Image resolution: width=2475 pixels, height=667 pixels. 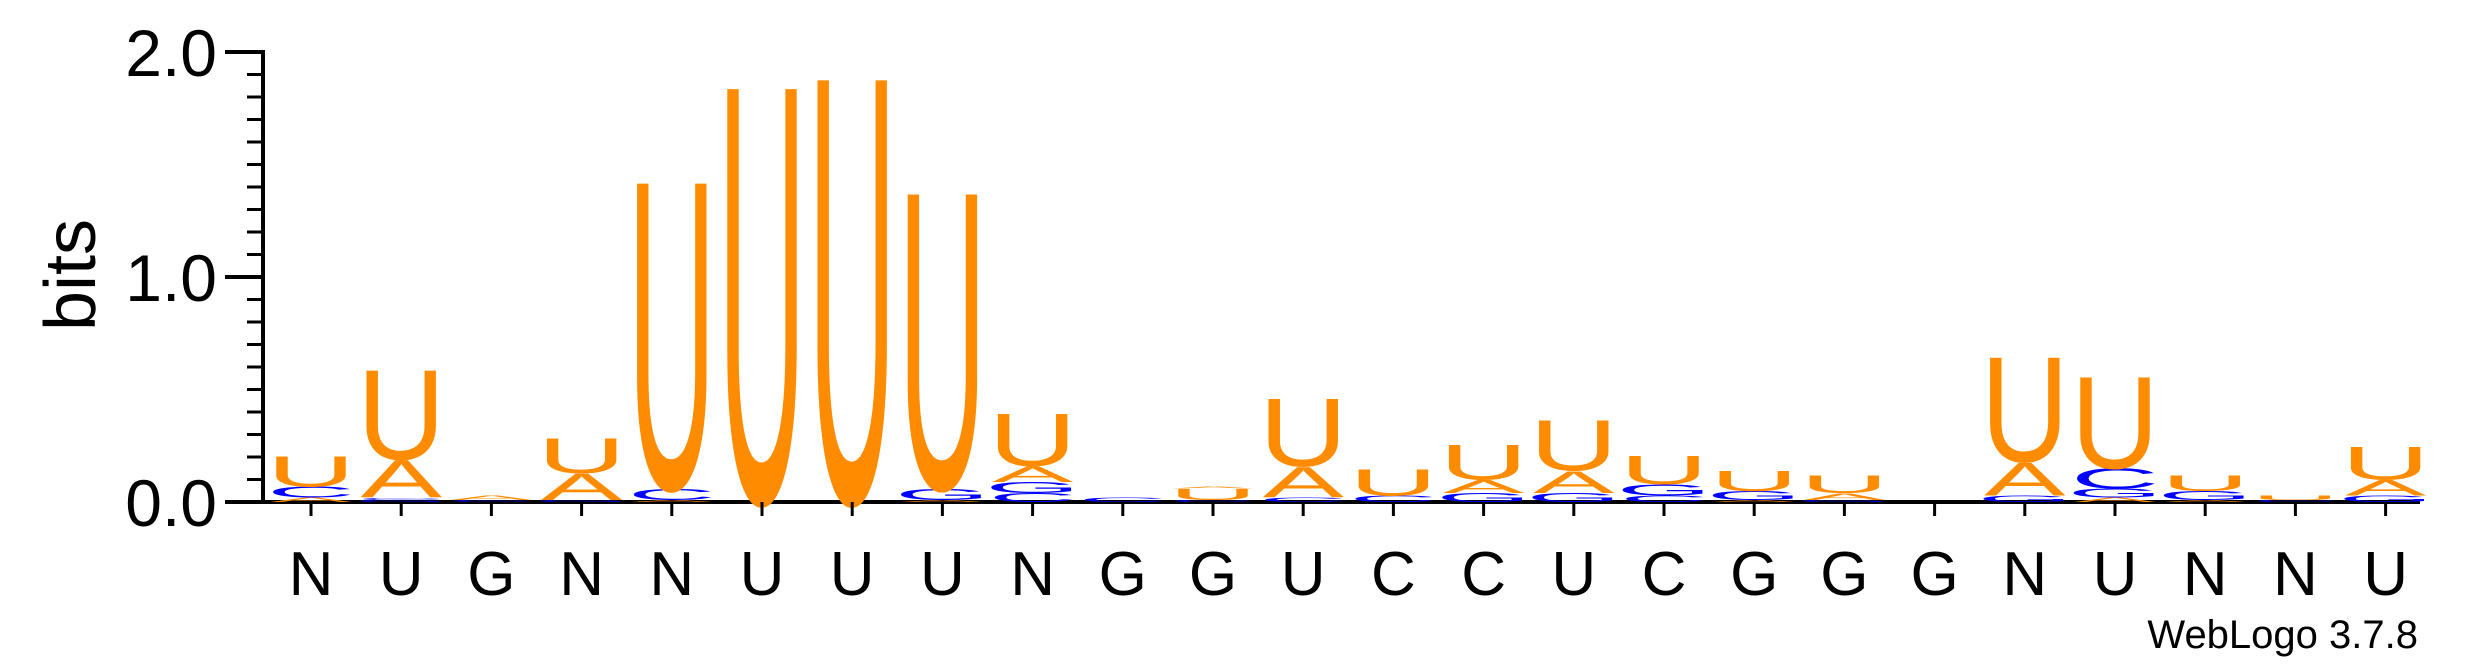 I want to click on y-tick-label: 0.0, so click(x=171, y=503).